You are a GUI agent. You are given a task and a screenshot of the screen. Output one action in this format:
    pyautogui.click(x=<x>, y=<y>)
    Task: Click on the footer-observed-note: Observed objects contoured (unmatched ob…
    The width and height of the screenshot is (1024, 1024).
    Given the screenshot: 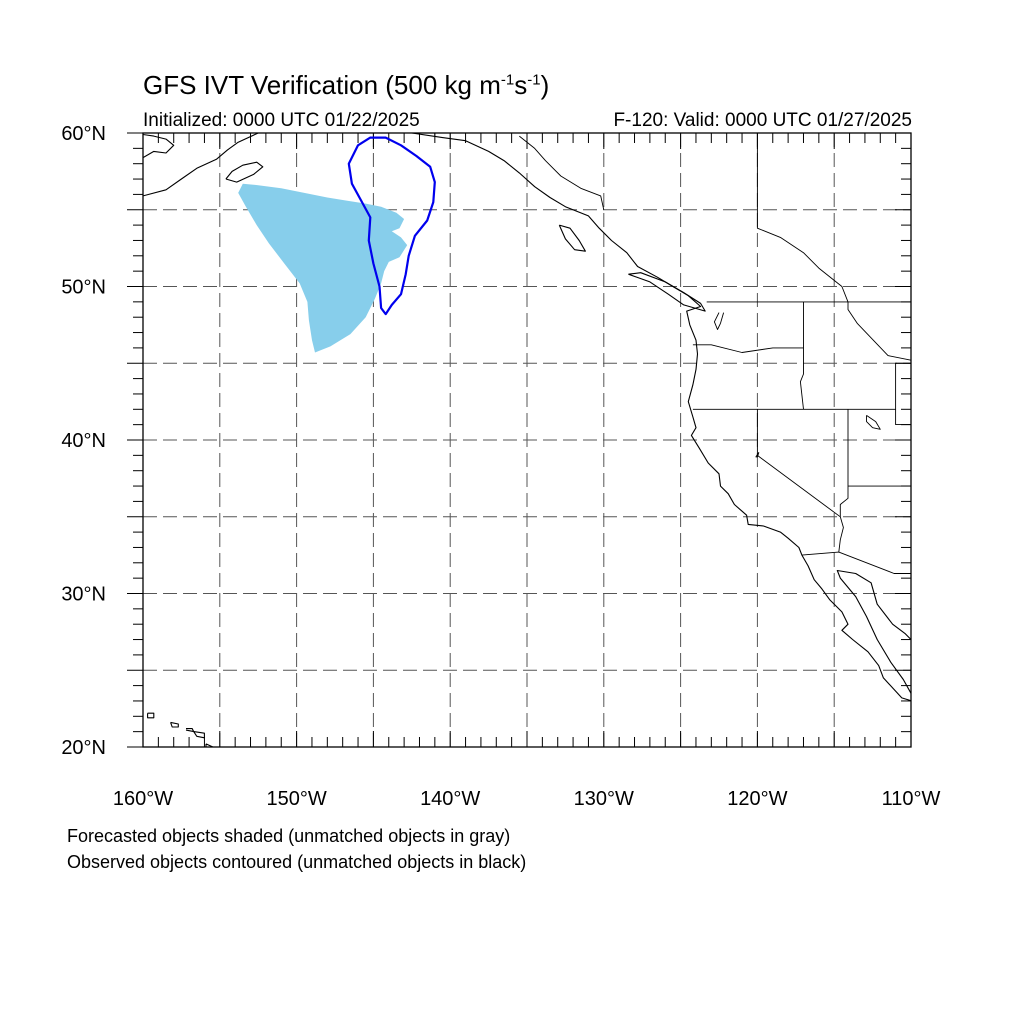 What is the action you would take?
    pyautogui.click(x=297, y=862)
    